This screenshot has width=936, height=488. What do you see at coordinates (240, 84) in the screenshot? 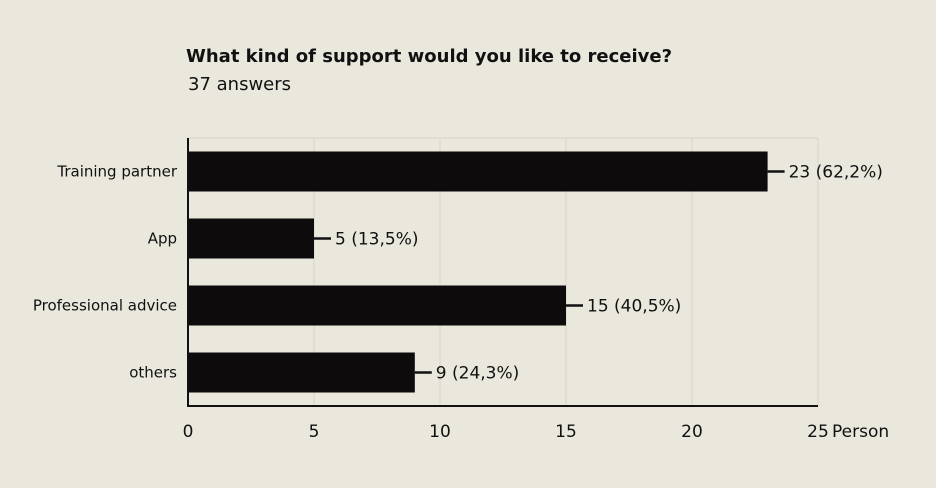
I see `chart-subtitle: 37 answers` at bounding box center [240, 84].